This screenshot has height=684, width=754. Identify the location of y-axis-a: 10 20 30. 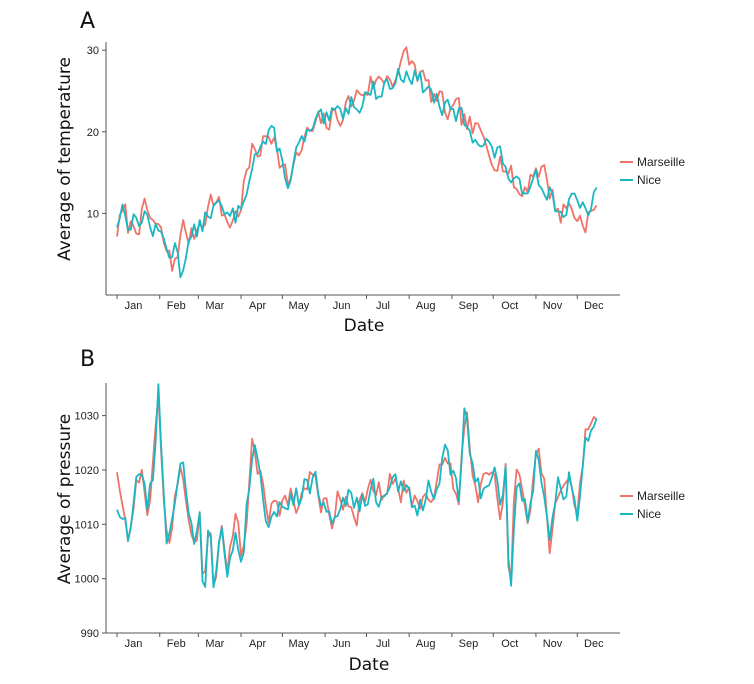
(97, 168).